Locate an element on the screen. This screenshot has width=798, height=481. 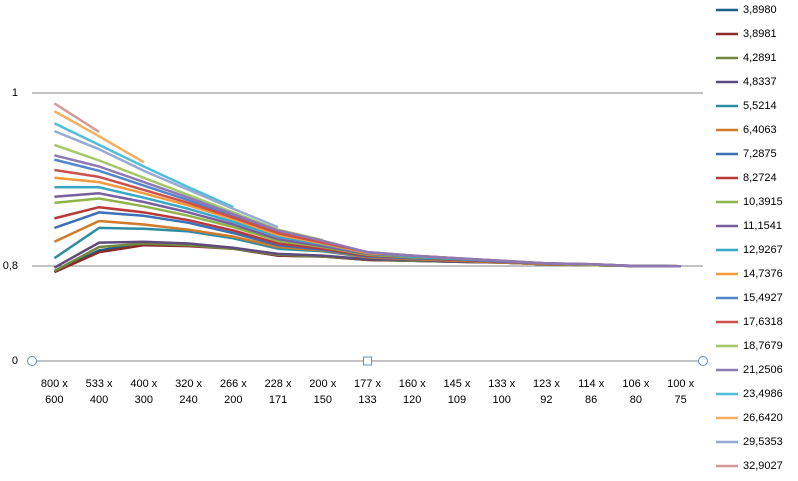
x-tick-label: 114 x 86 is located at coordinates (591, 392).